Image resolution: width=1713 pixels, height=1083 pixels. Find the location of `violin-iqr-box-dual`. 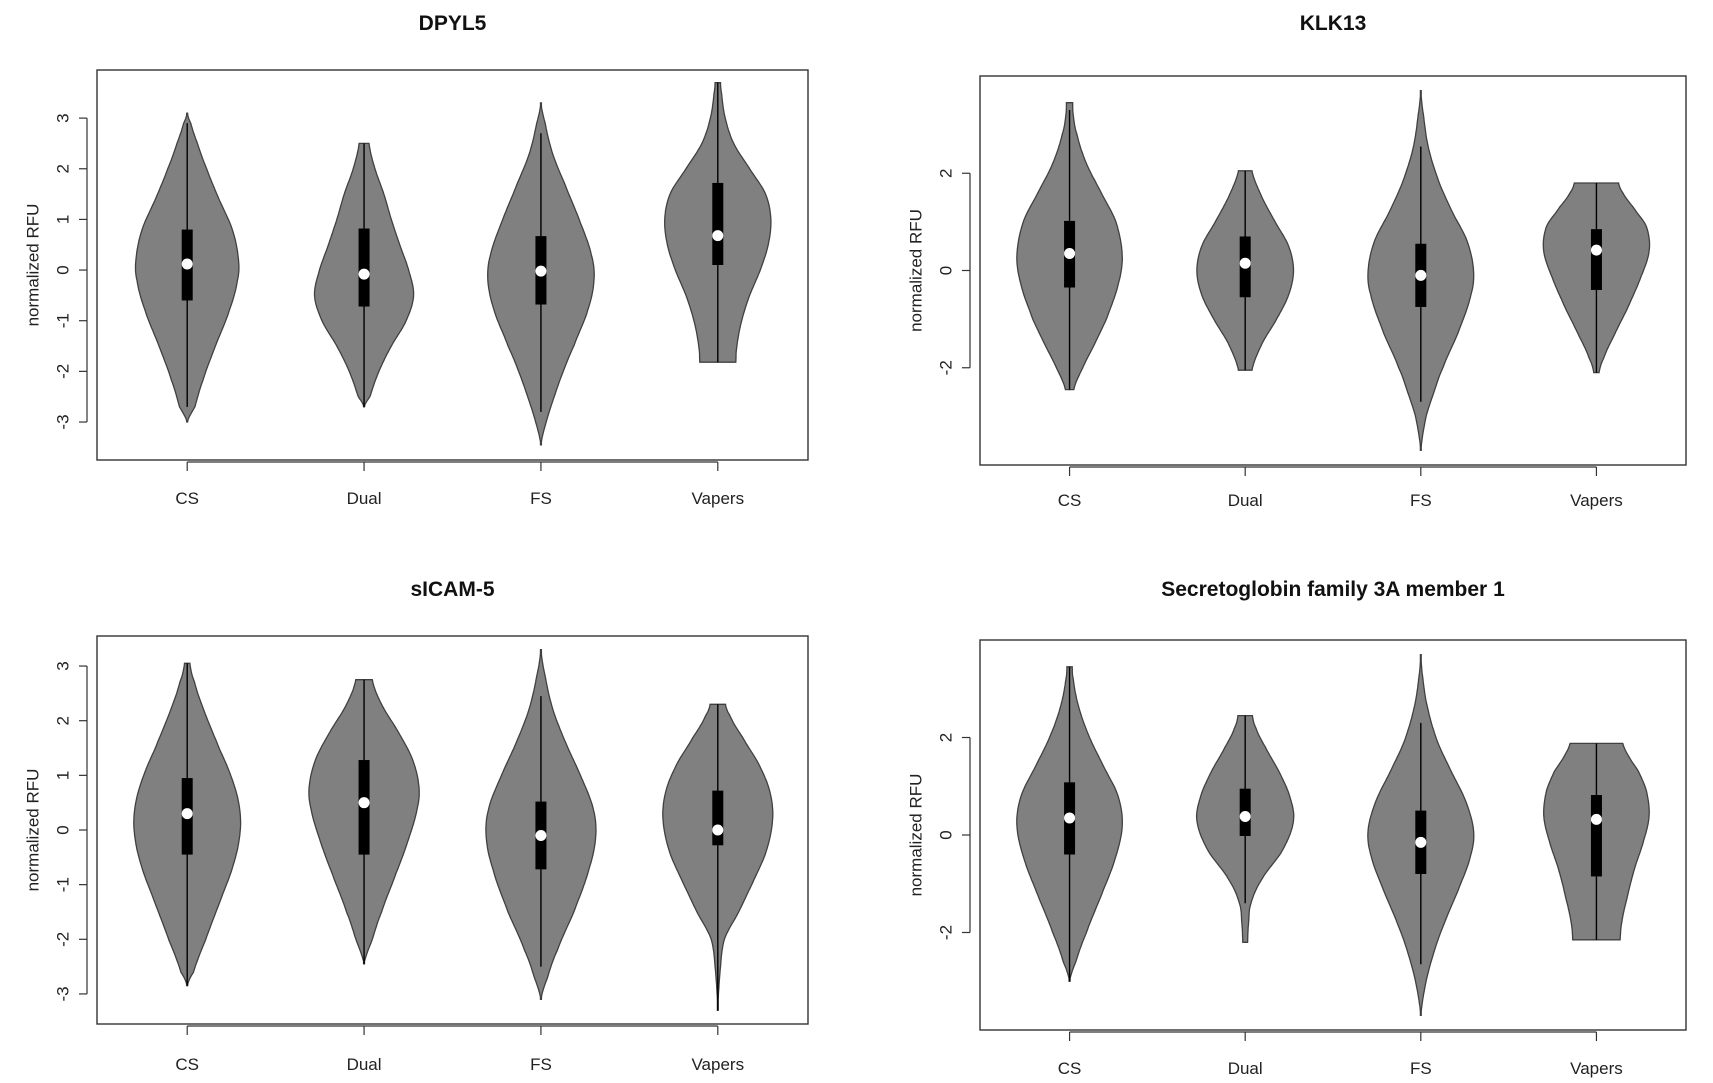

violin-iqr-box-dual is located at coordinates (364, 267).